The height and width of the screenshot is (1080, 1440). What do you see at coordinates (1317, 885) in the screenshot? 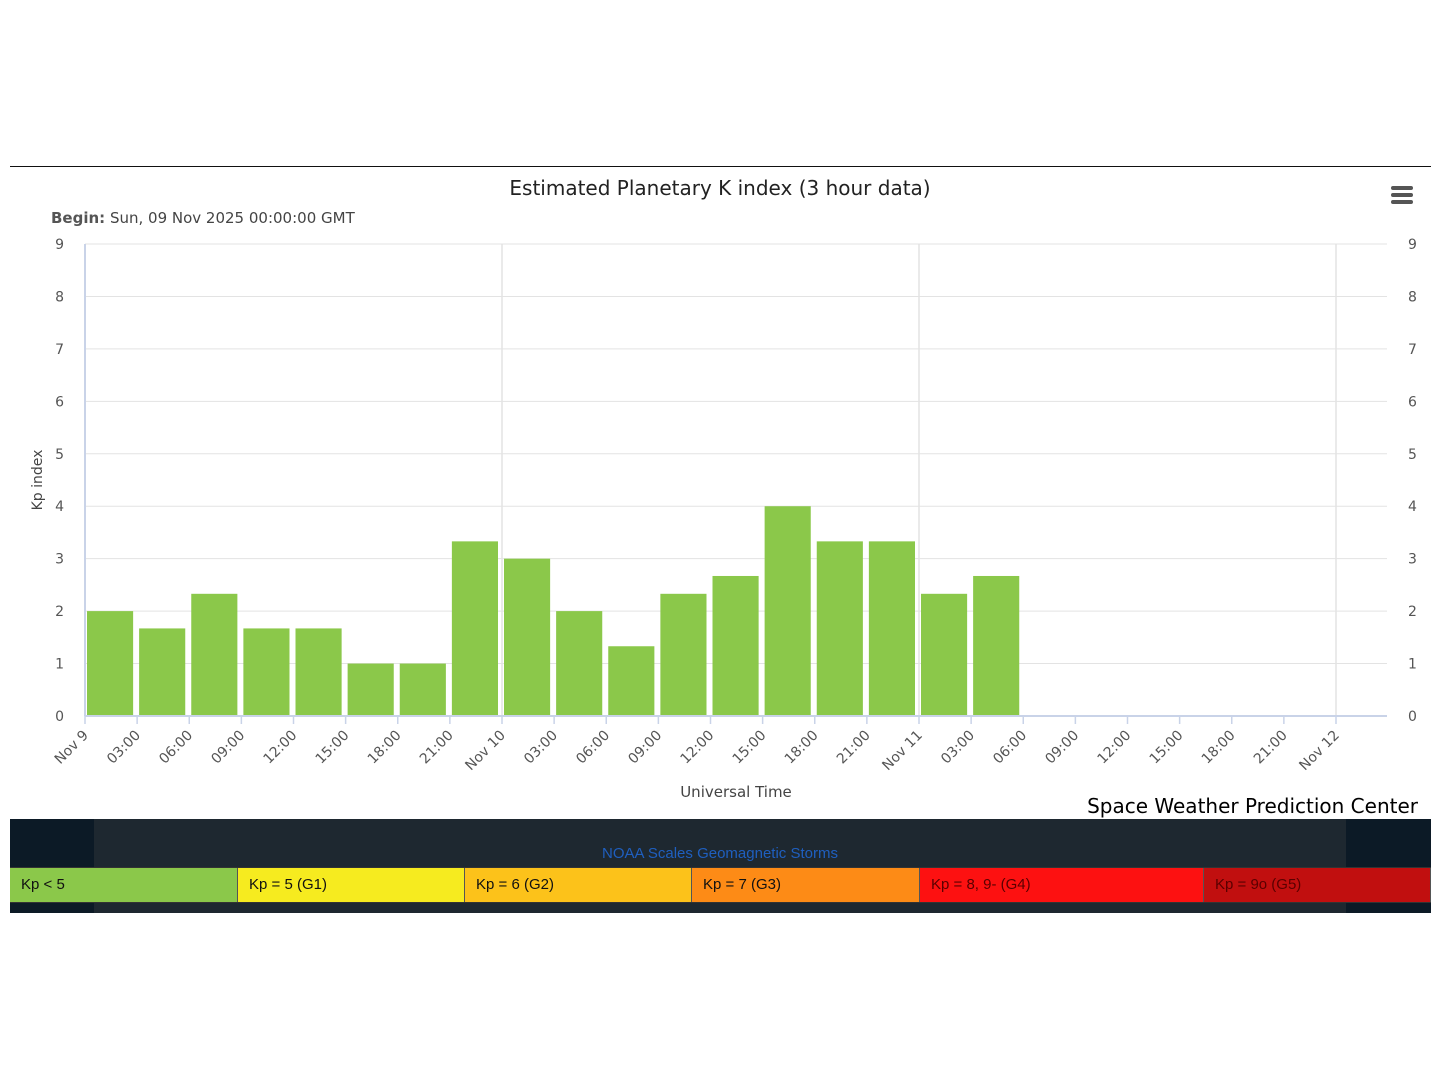
I see `legend-item: Kp = 9o (G5)` at bounding box center [1317, 885].